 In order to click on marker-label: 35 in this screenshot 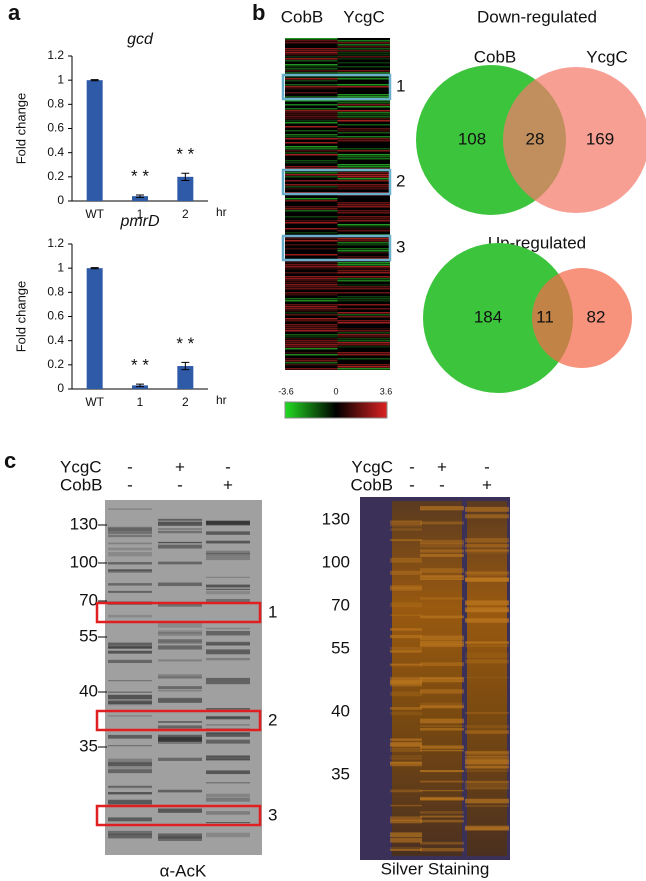, I will do `click(88, 745)`.